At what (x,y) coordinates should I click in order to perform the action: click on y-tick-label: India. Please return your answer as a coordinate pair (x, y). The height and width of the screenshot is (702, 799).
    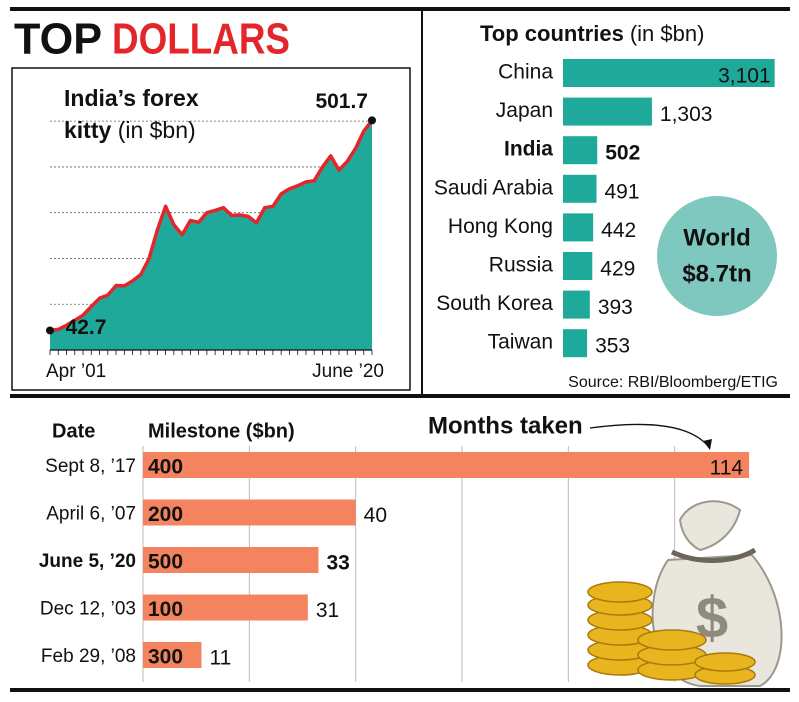
    Looking at the image, I should click on (528, 149).